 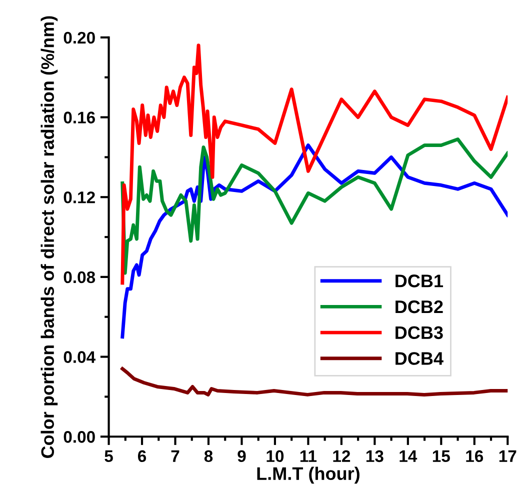 I want to click on x-tick-label: 10, so click(x=275, y=456).